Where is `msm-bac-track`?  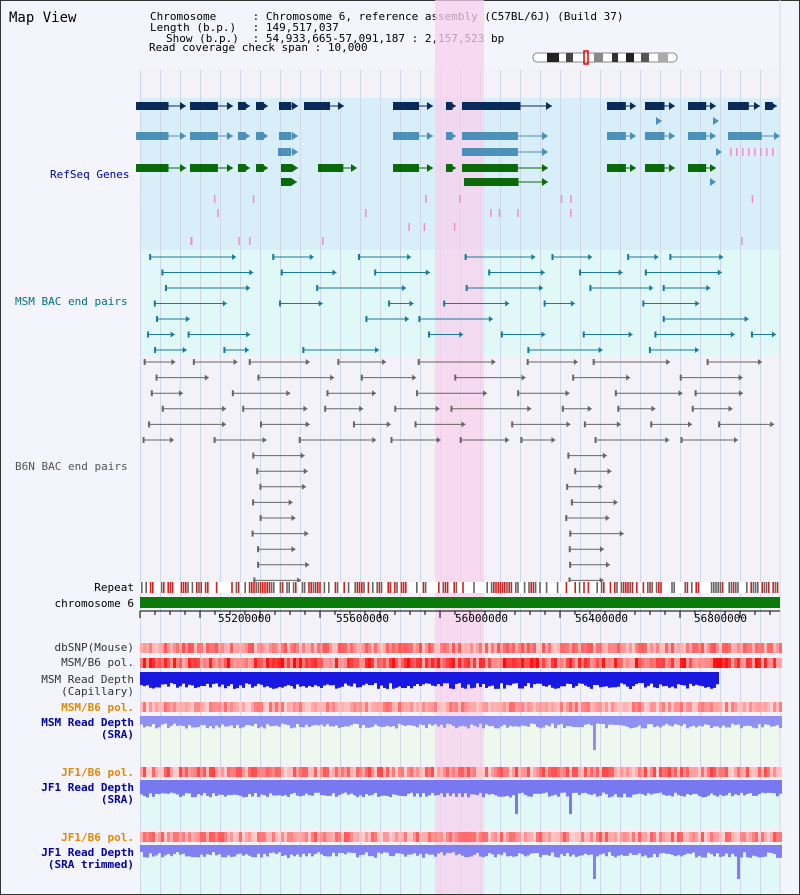 msm-bac-track is located at coordinates (462, 303).